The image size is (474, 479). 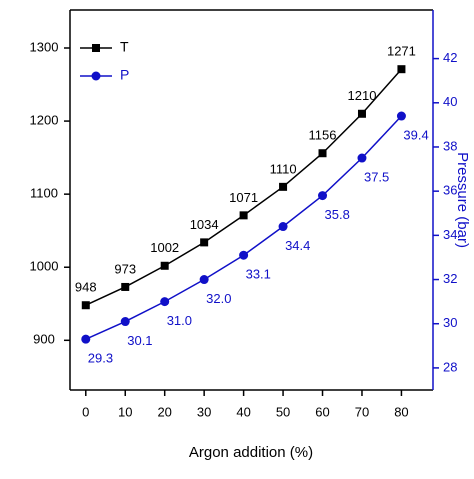 What do you see at coordinates (462, 200) in the screenshot?
I see `y2-axis-label: Pressure (bar)` at bounding box center [462, 200].